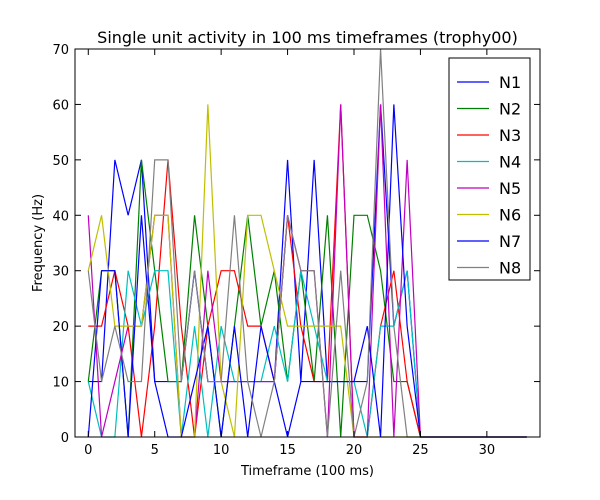 This screenshot has width=600, height=500. What do you see at coordinates (88, 450) in the screenshot?
I see `x-tick-label: 0` at bounding box center [88, 450].